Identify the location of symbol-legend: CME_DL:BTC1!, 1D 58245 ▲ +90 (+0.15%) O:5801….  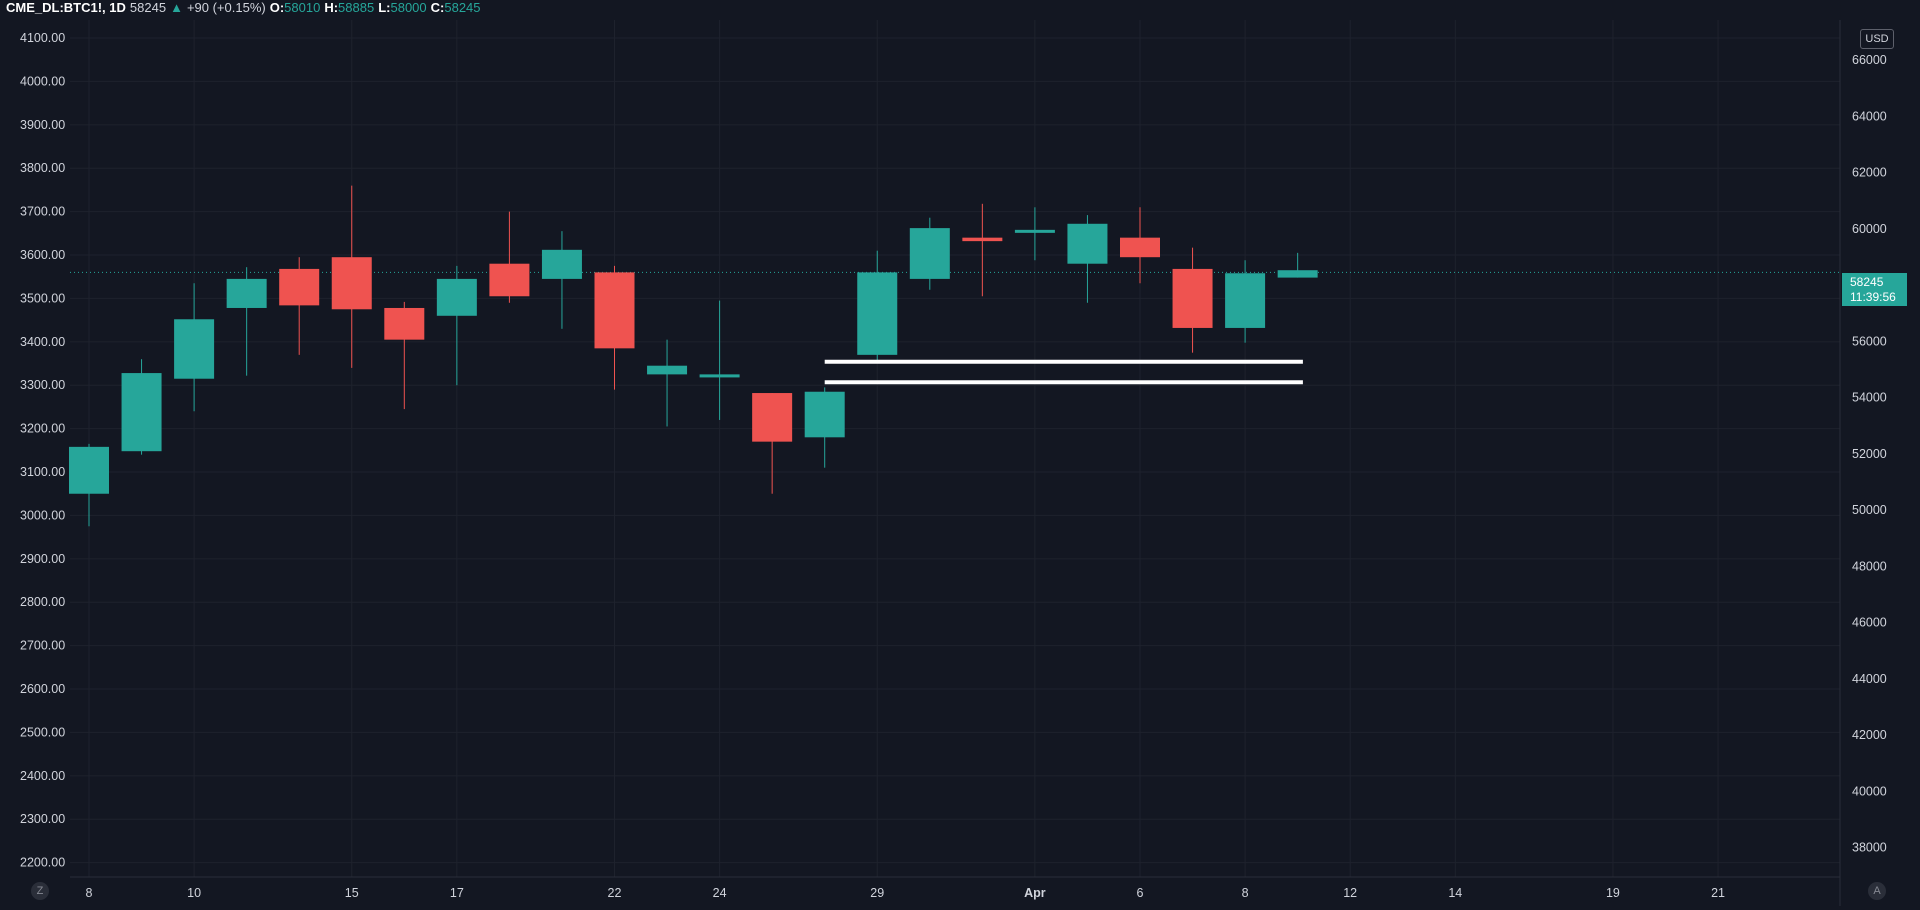
(242, 9).